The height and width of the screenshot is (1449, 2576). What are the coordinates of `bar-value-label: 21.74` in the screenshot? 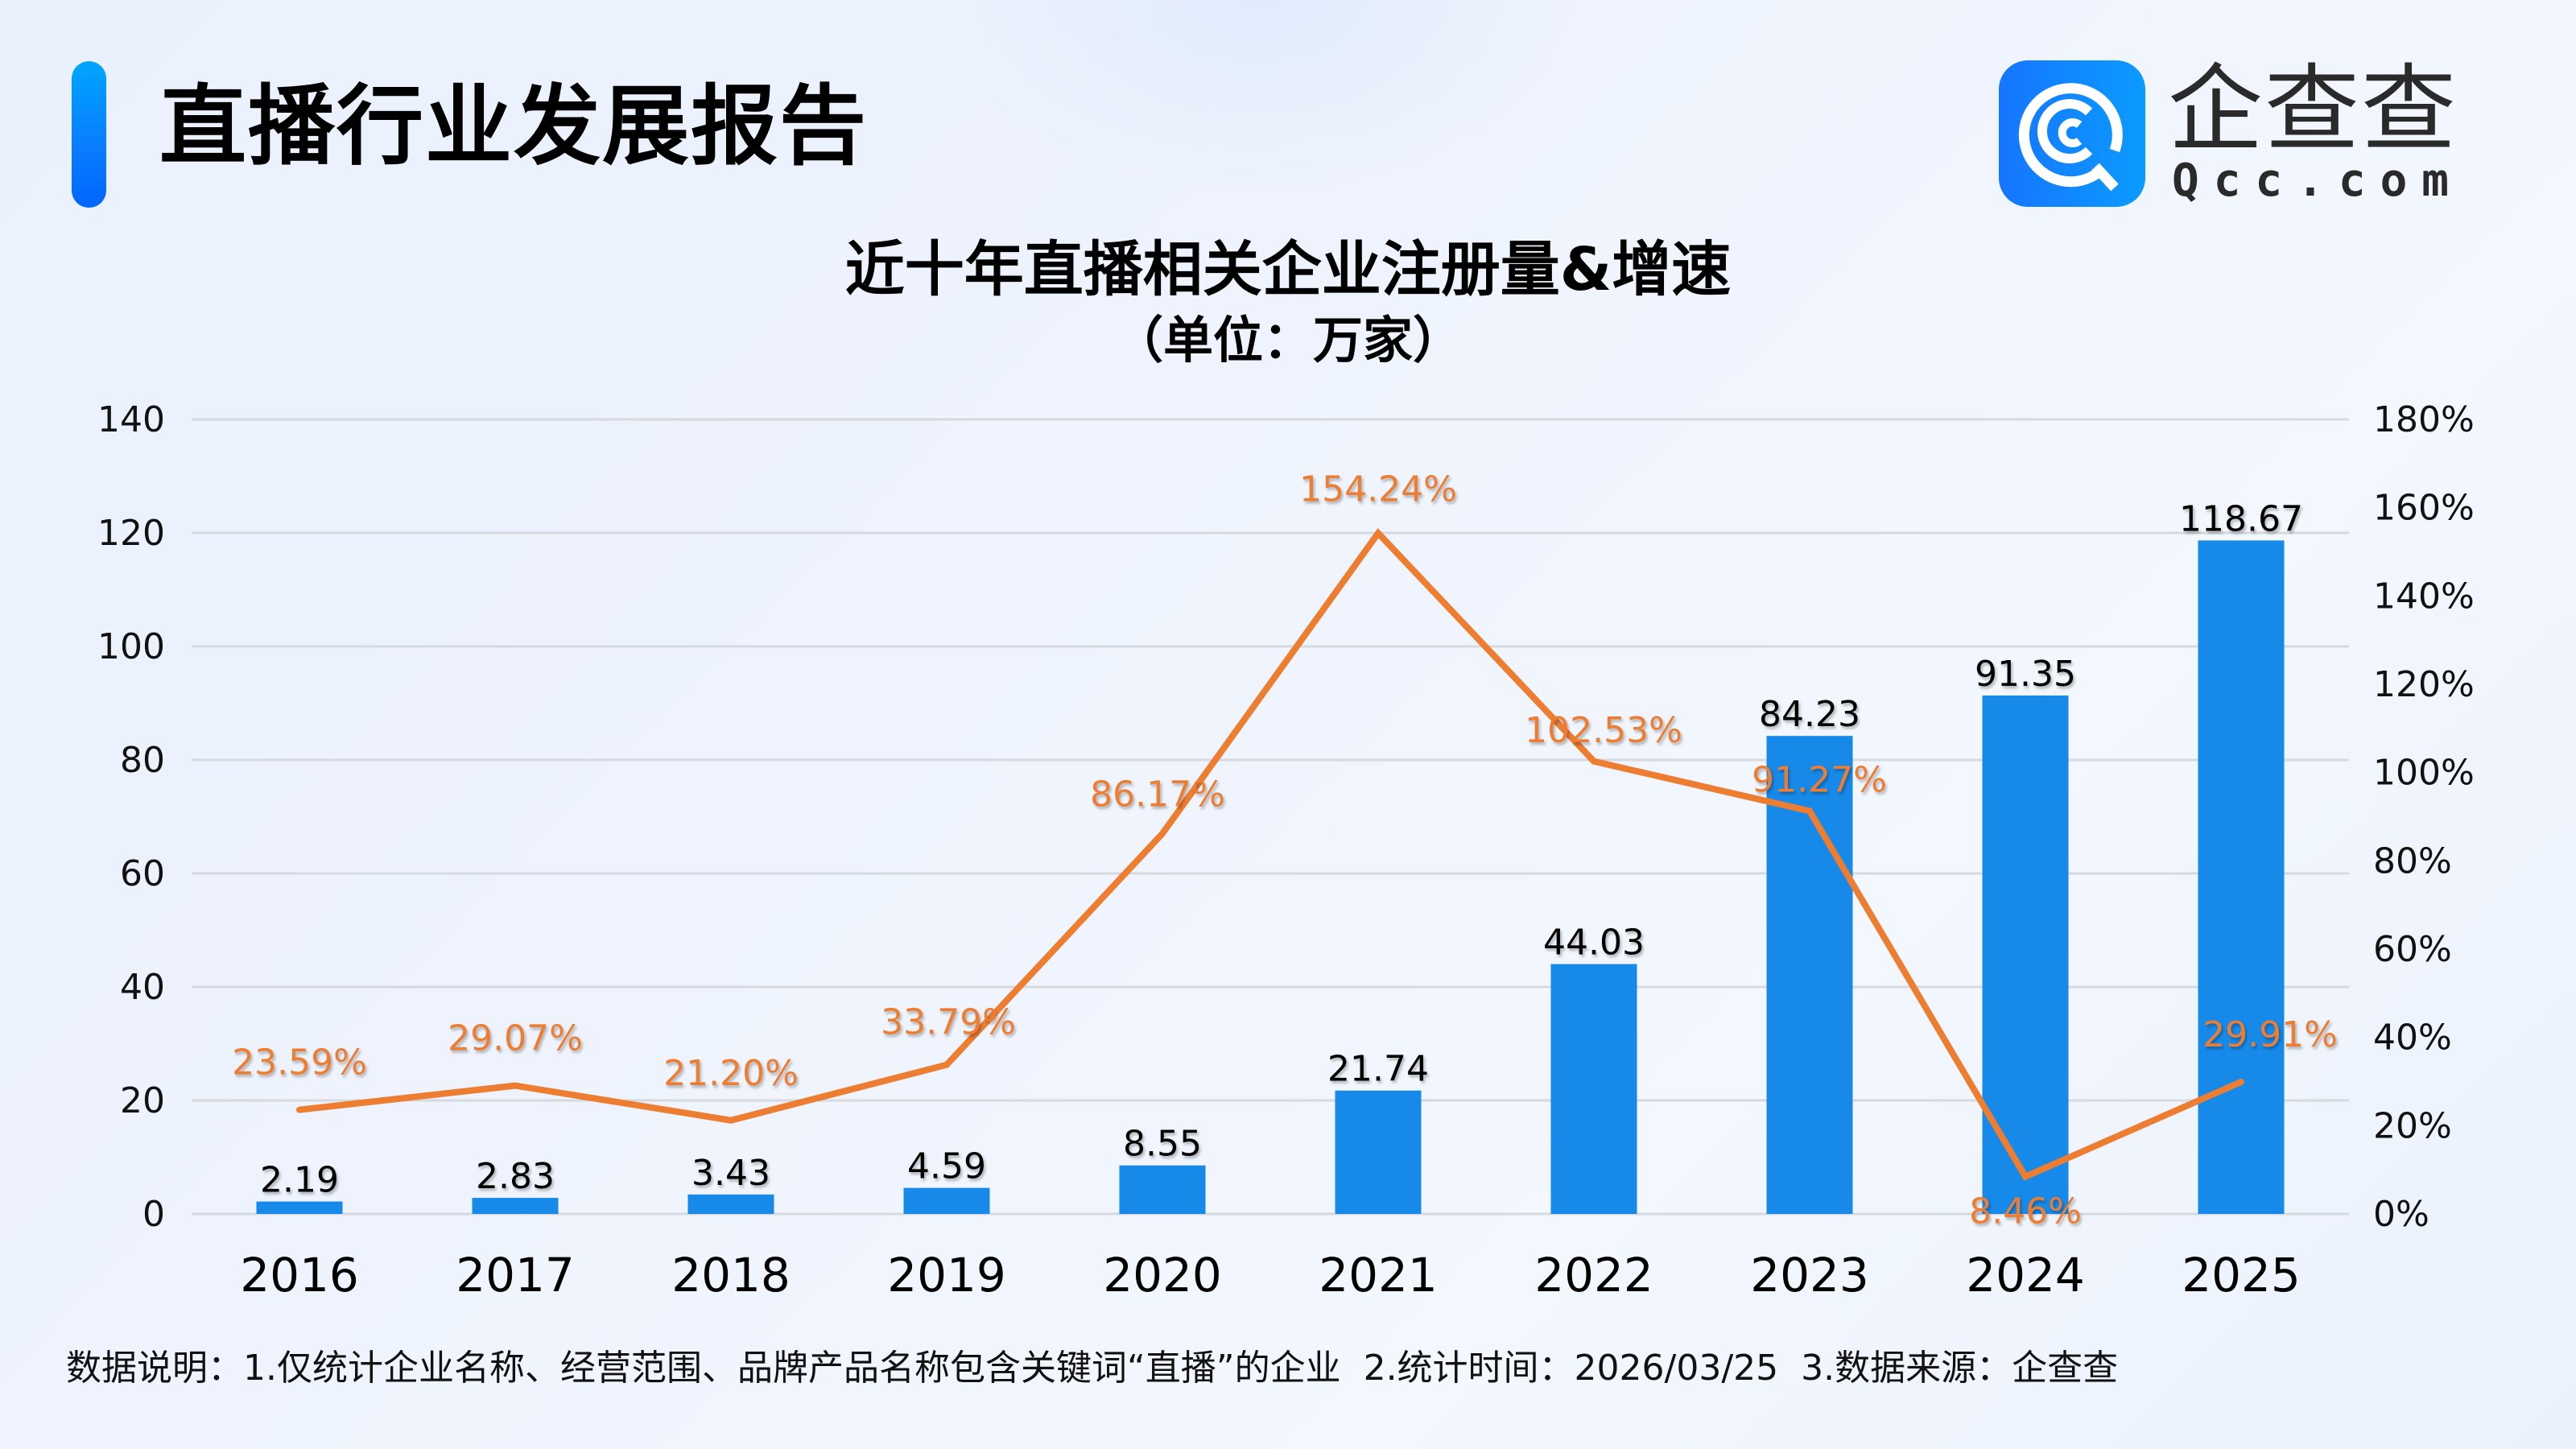 It's located at (1378, 1069).